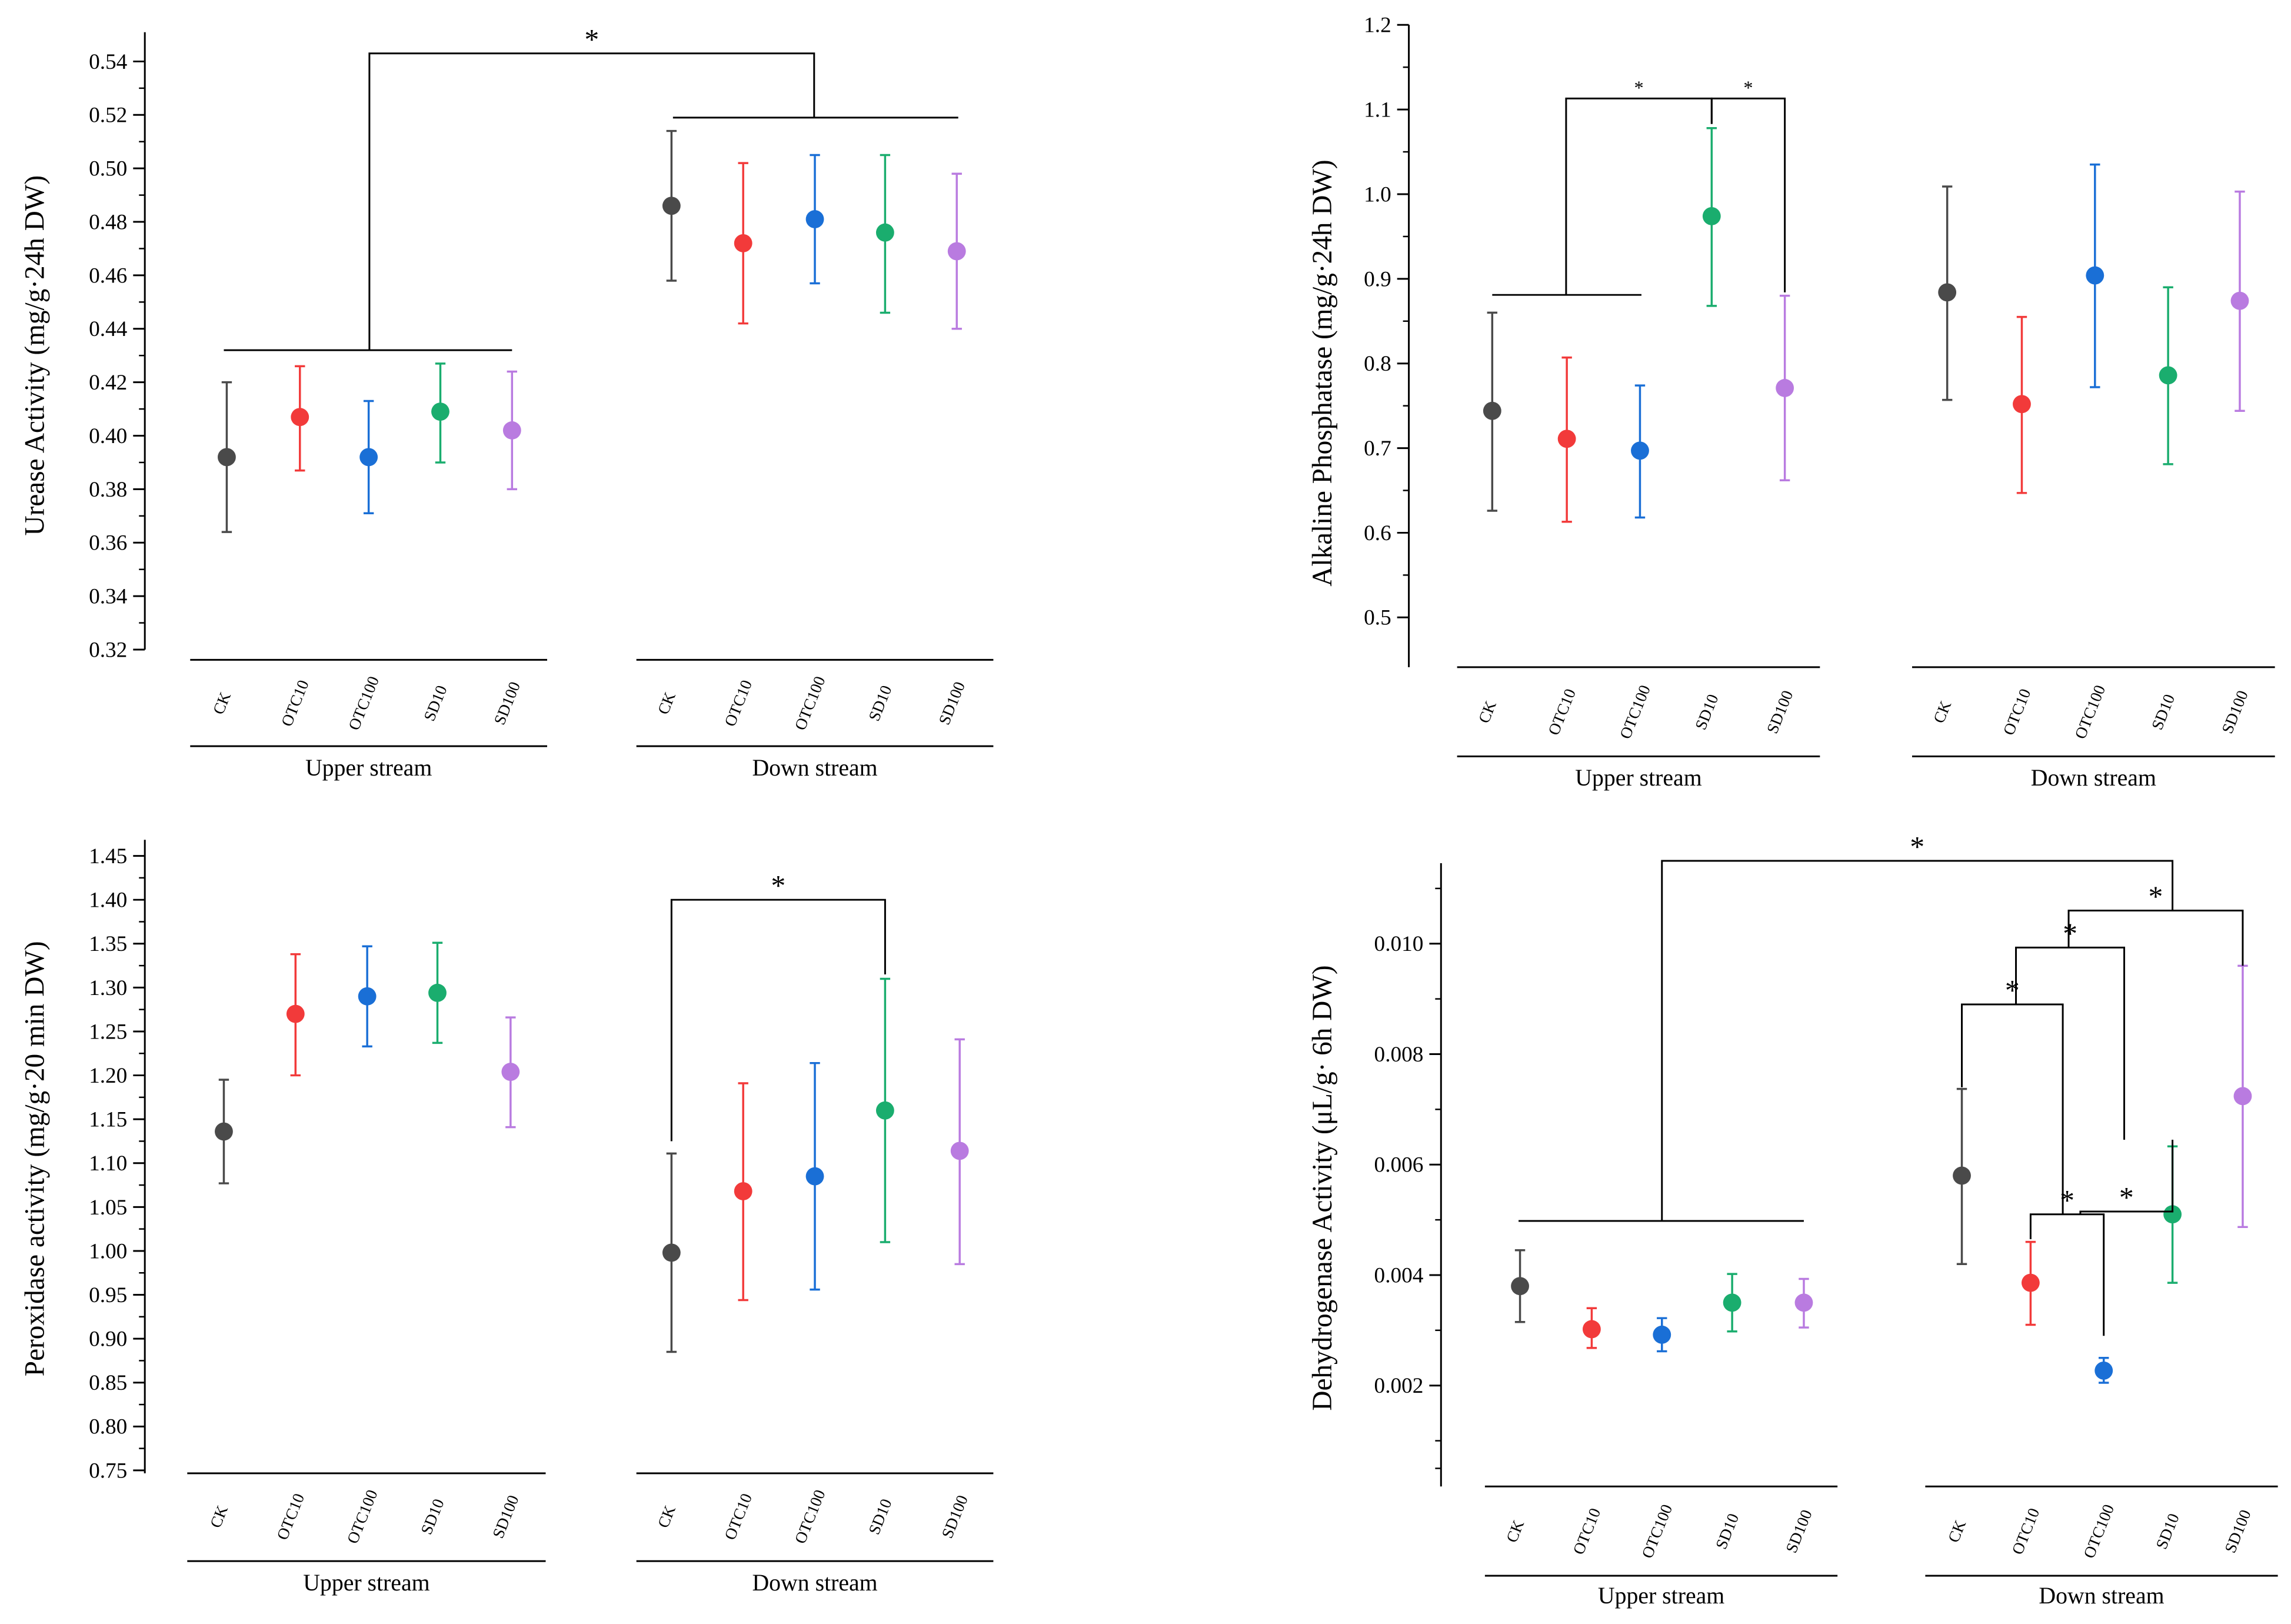  I want to click on urease-point-down-stream-otc10, so click(743, 243).